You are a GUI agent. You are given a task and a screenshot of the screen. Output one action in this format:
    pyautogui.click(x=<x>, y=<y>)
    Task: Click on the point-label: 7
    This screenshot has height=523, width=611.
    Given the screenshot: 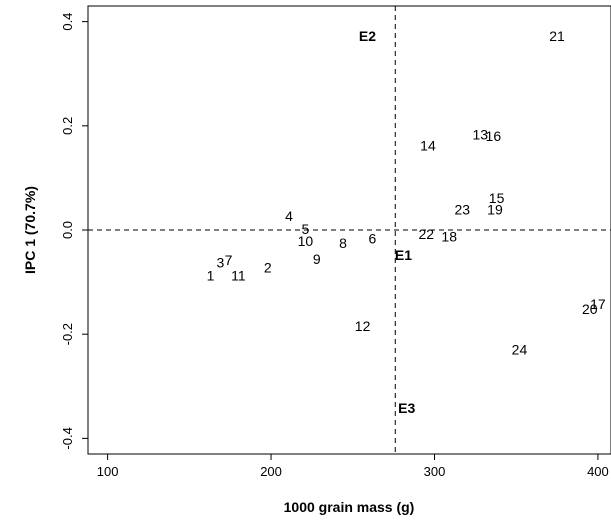 What is the action you would take?
    pyautogui.click(x=229, y=260)
    